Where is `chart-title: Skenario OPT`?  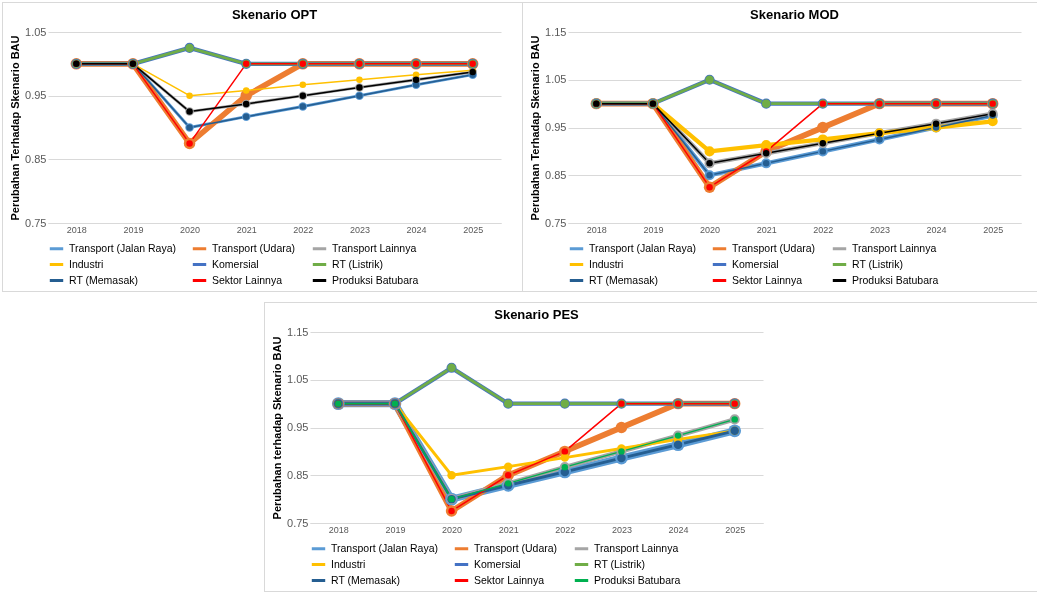
chart-title: Skenario OPT is located at coordinates (274, 14).